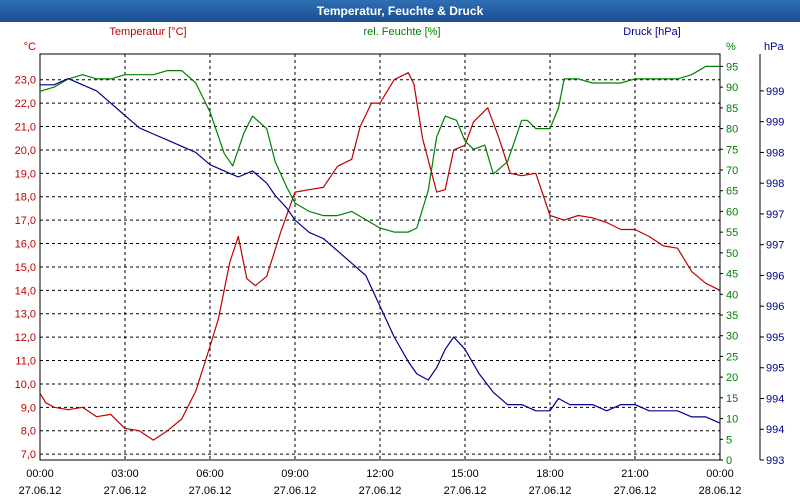 This screenshot has width=800, height=500. What do you see at coordinates (25, 291) in the screenshot?
I see `temp-tick-label: 14,0` at bounding box center [25, 291].